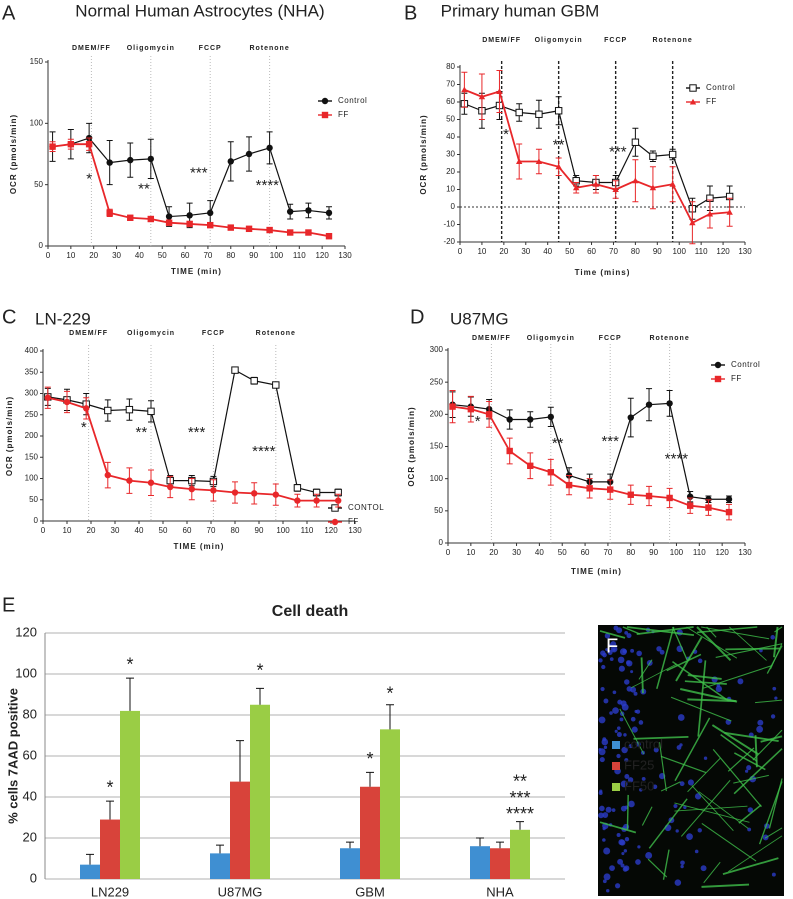 The width and height of the screenshot is (793, 899). Describe the element at coordinates (185, 255) in the screenshot. I see `x-tick-label: 60` at that location.